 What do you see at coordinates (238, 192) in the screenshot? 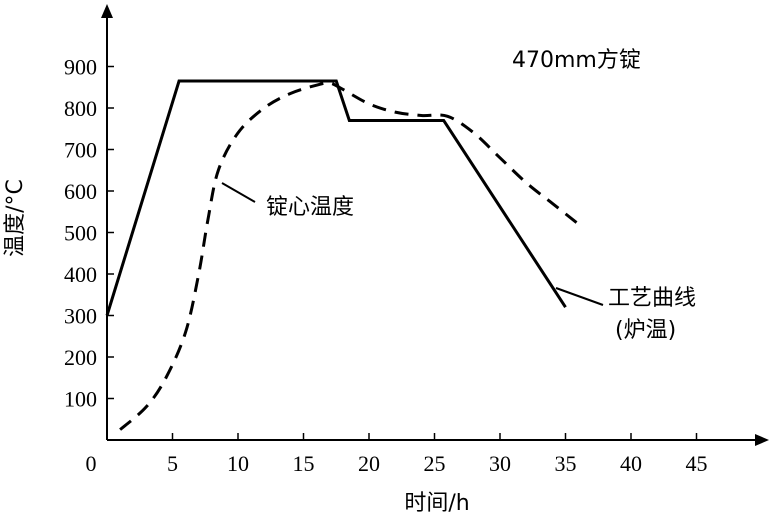
I see `annotation-ingot-core-leader` at bounding box center [238, 192].